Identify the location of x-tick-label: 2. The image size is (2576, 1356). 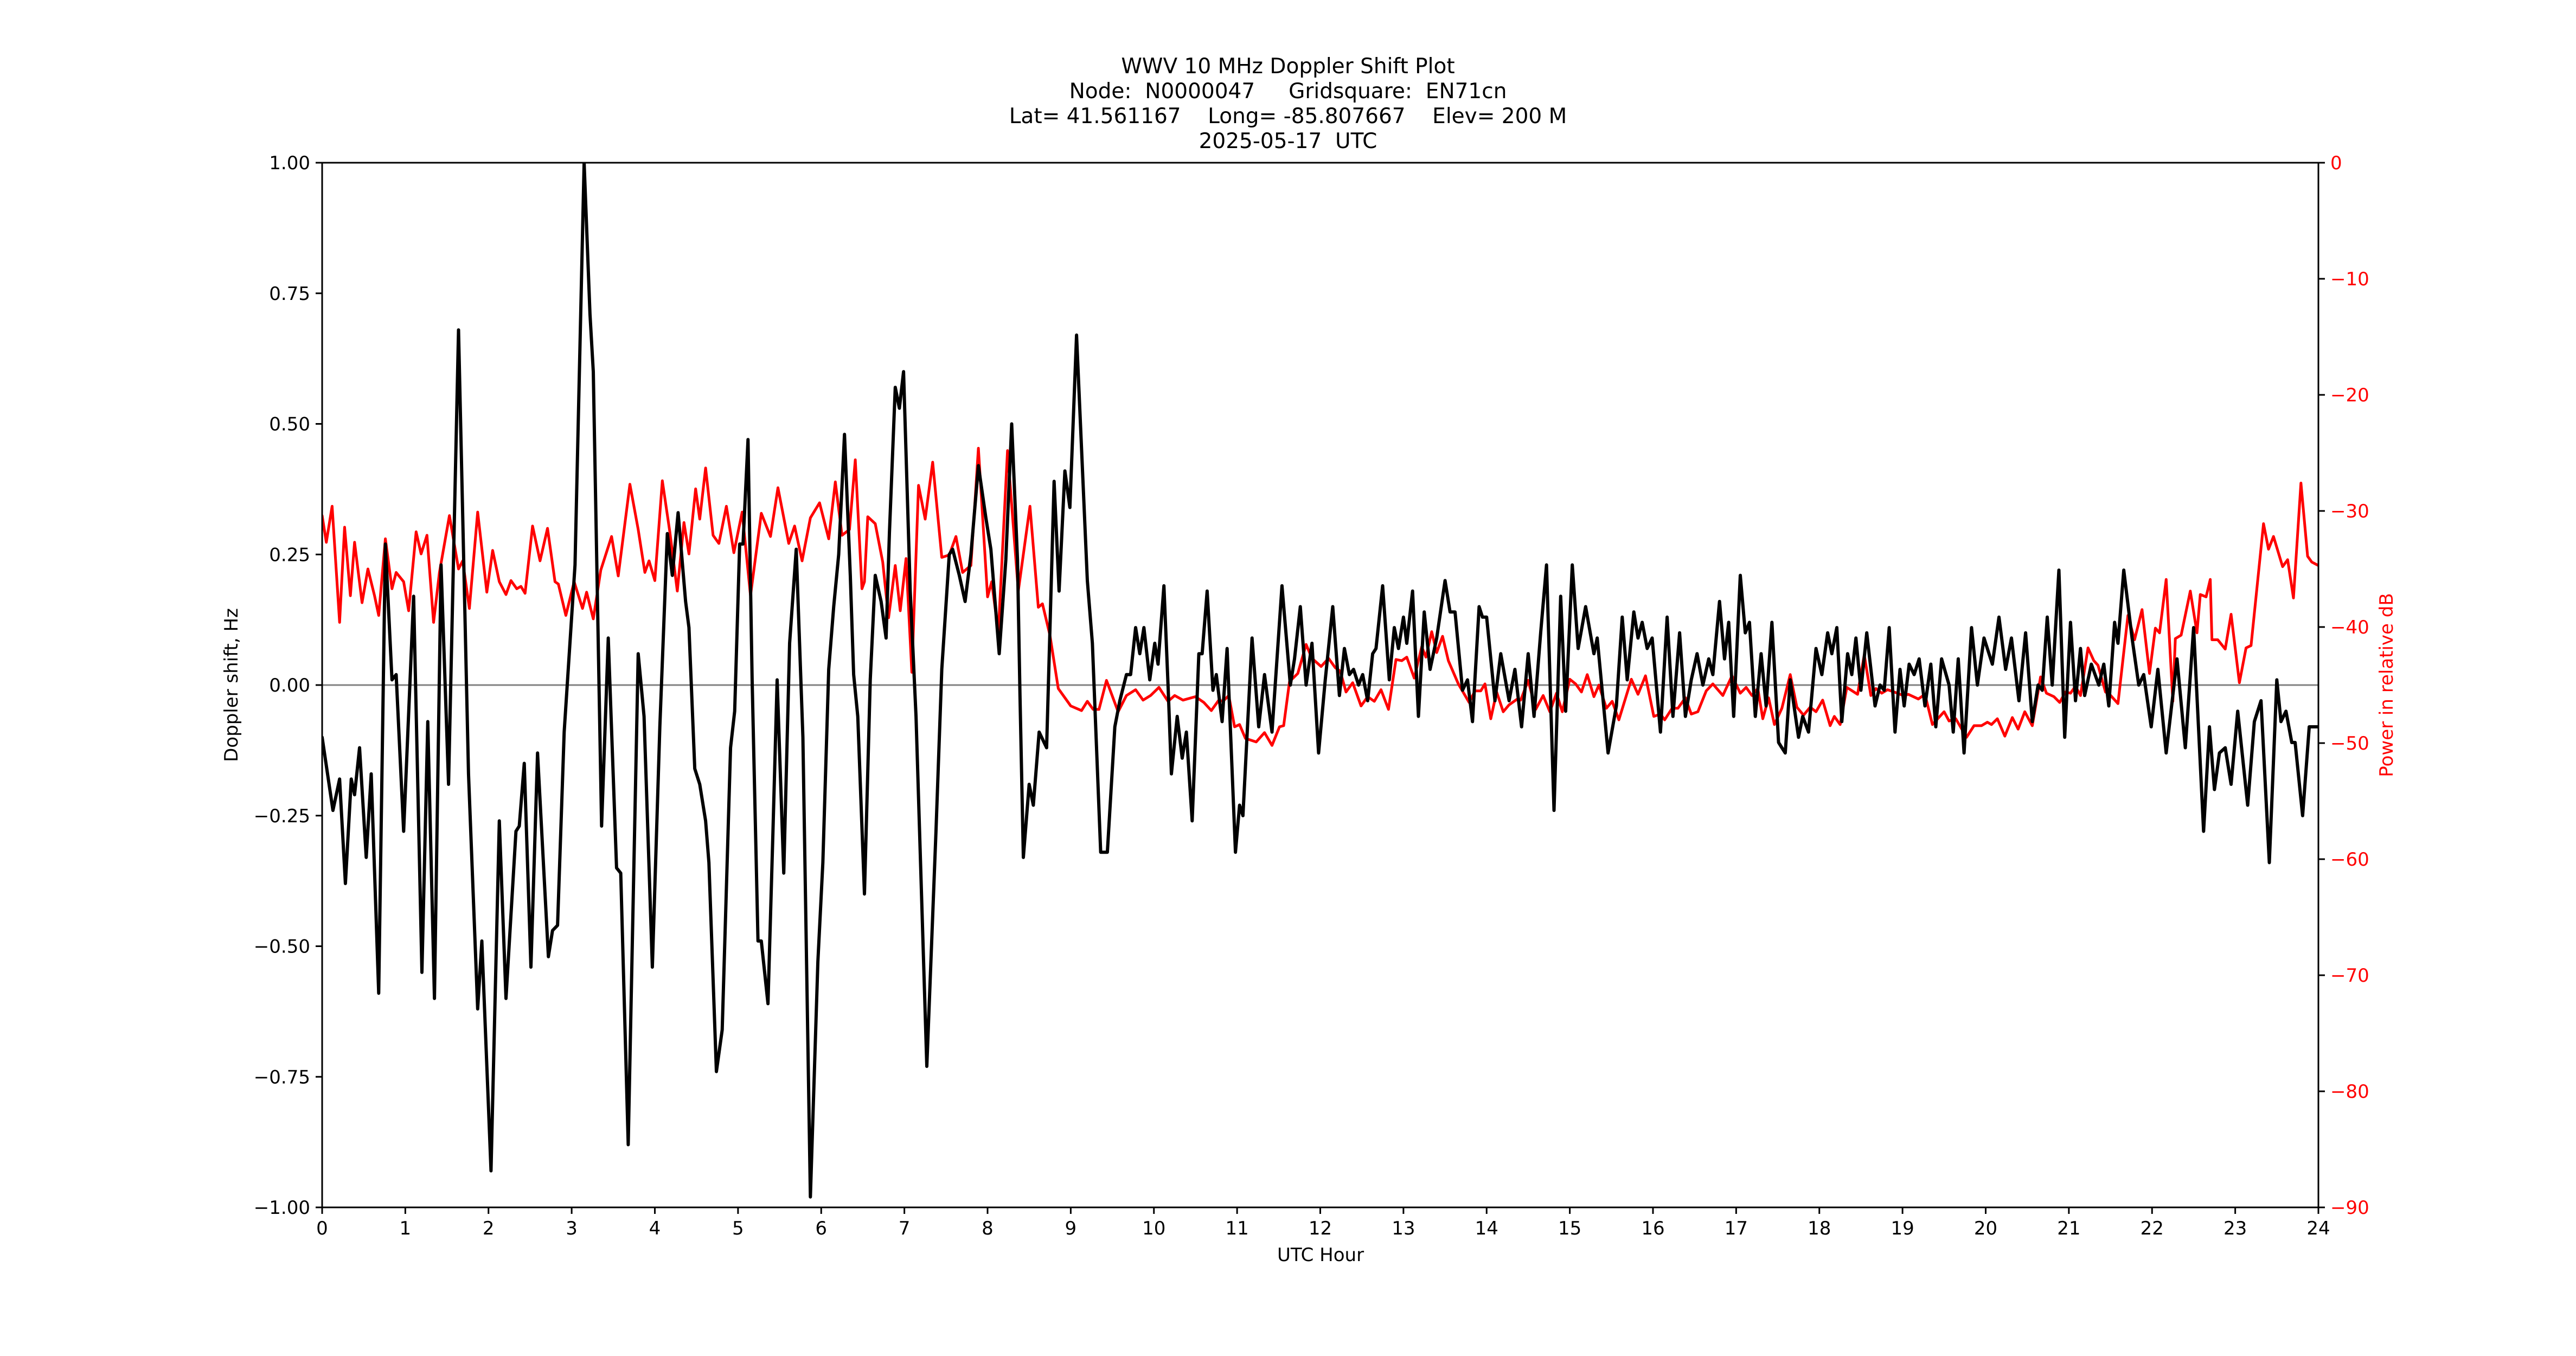
(489, 1228).